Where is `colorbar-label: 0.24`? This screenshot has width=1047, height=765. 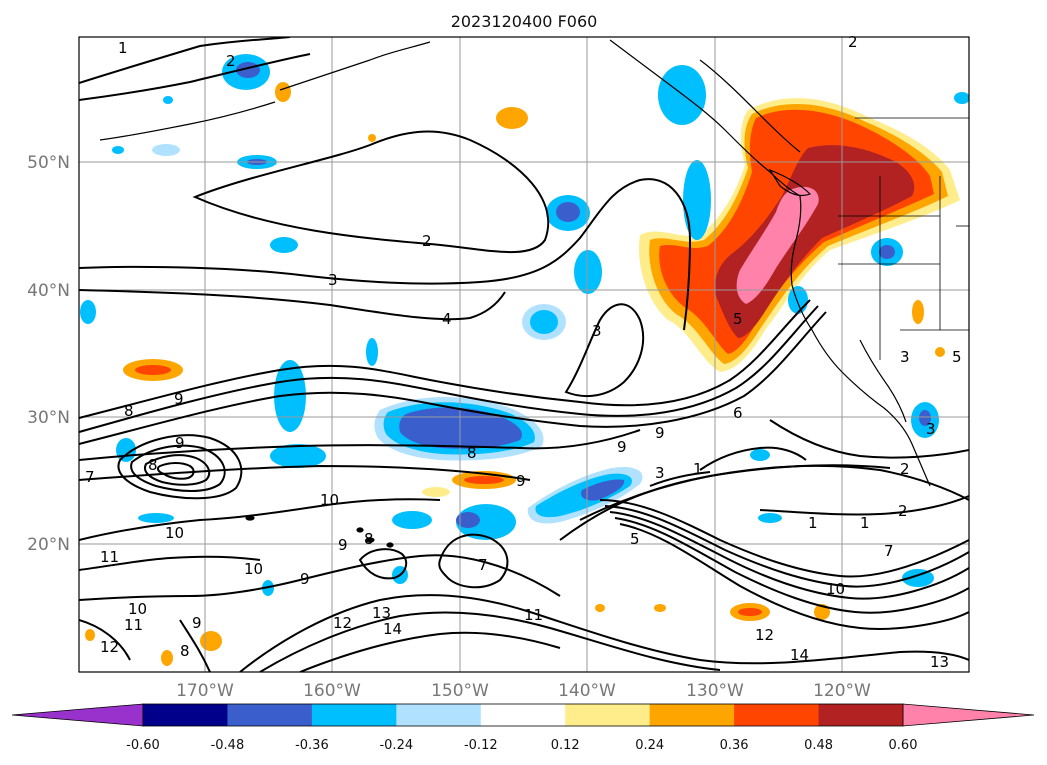 colorbar-label: 0.24 is located at coordinates (649, 745).